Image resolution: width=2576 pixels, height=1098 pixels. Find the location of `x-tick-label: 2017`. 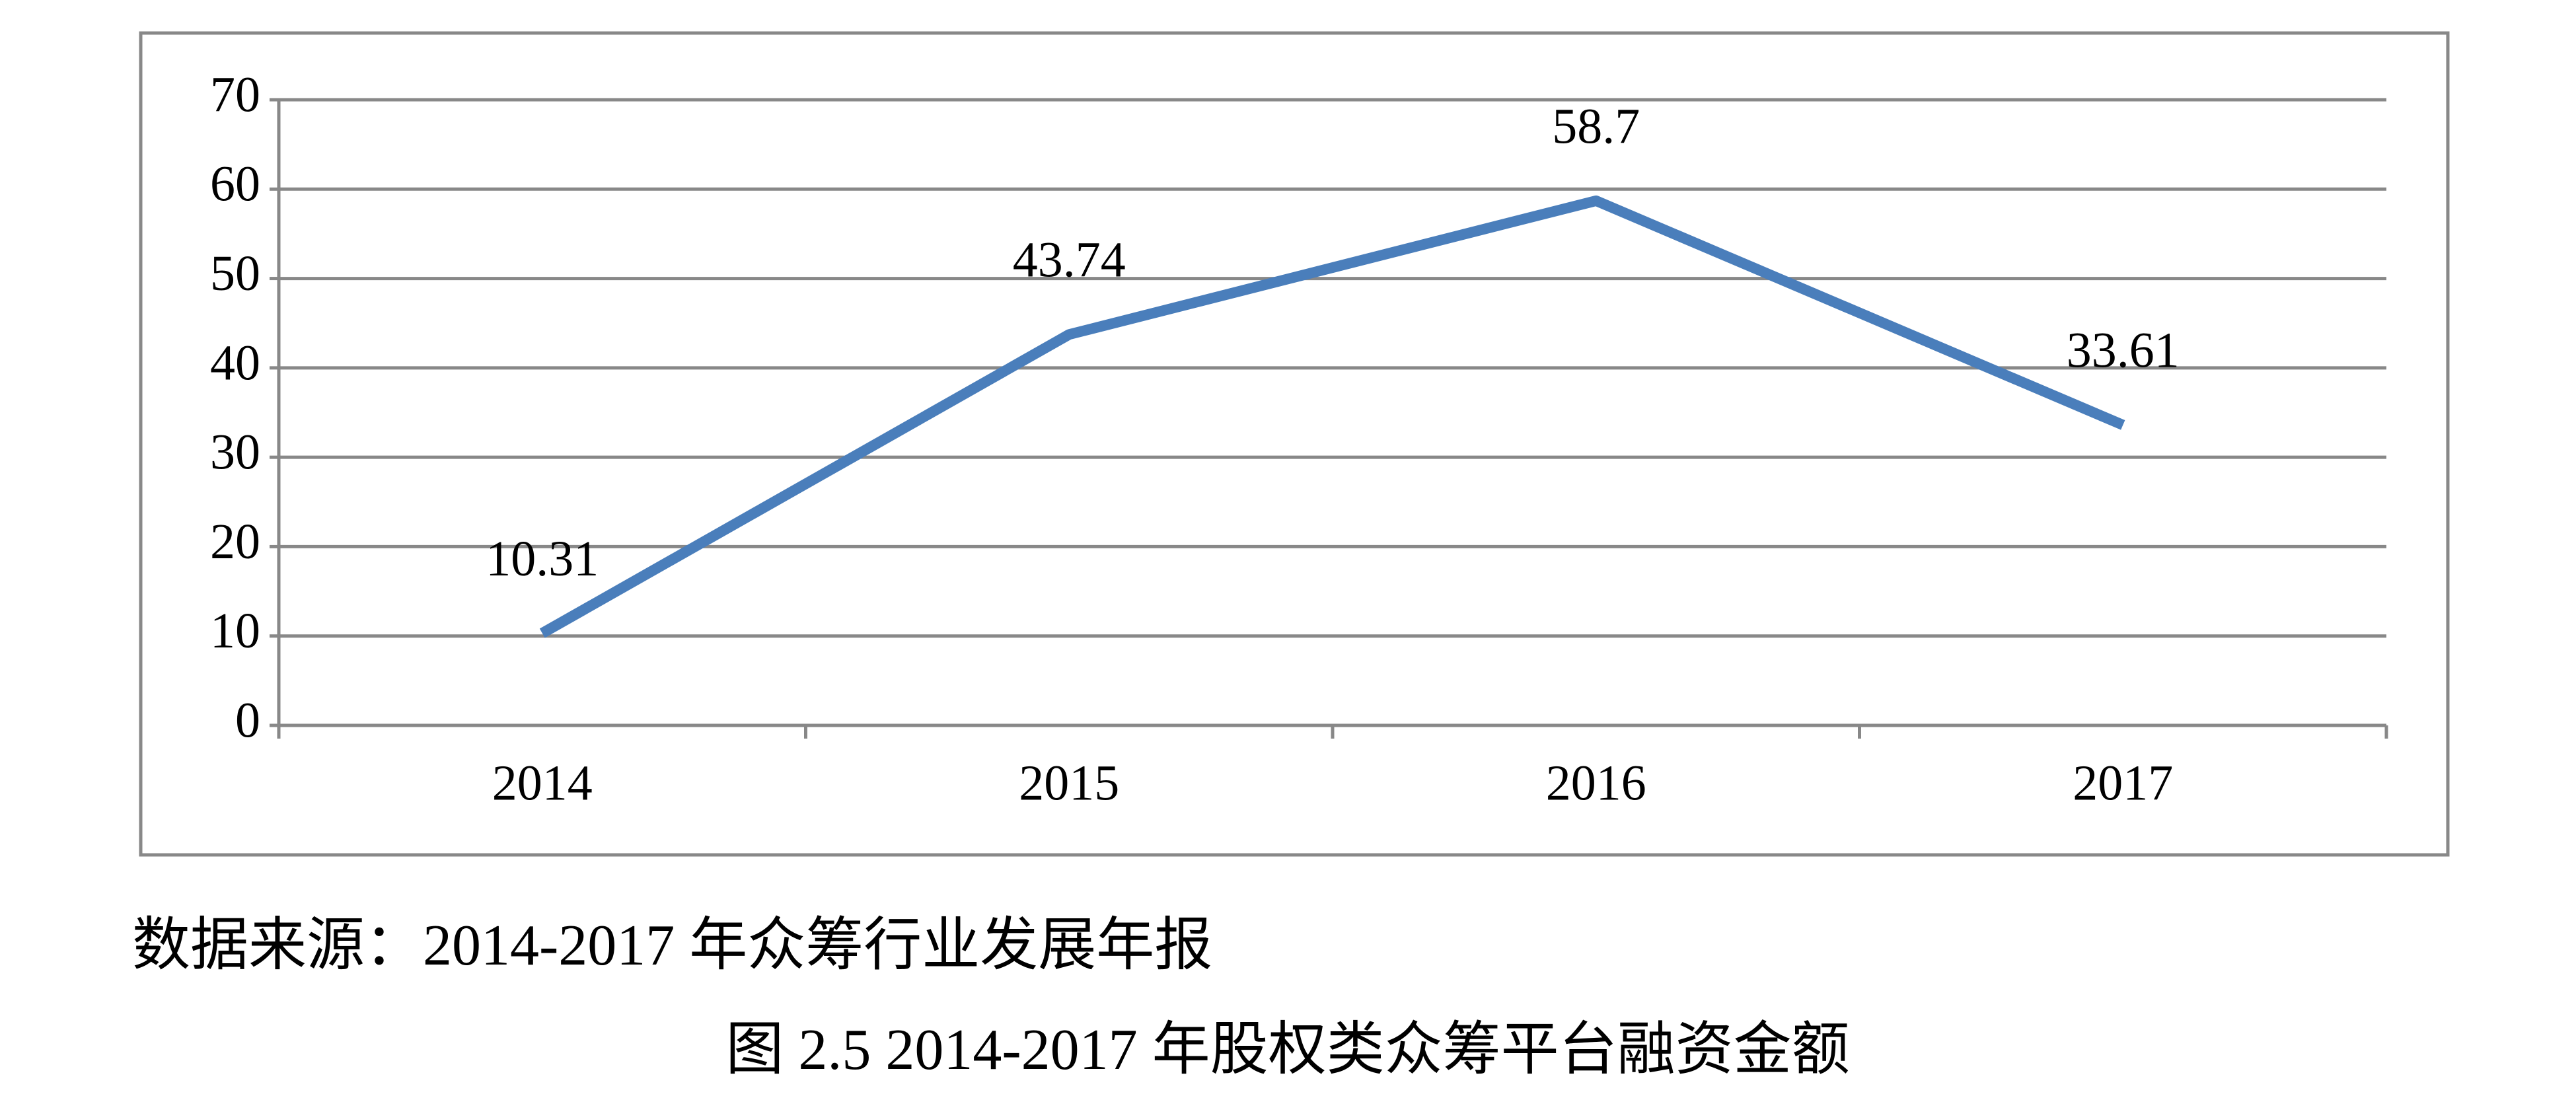

x-tick-label: 2017 is located at coordinates (2123, 783).